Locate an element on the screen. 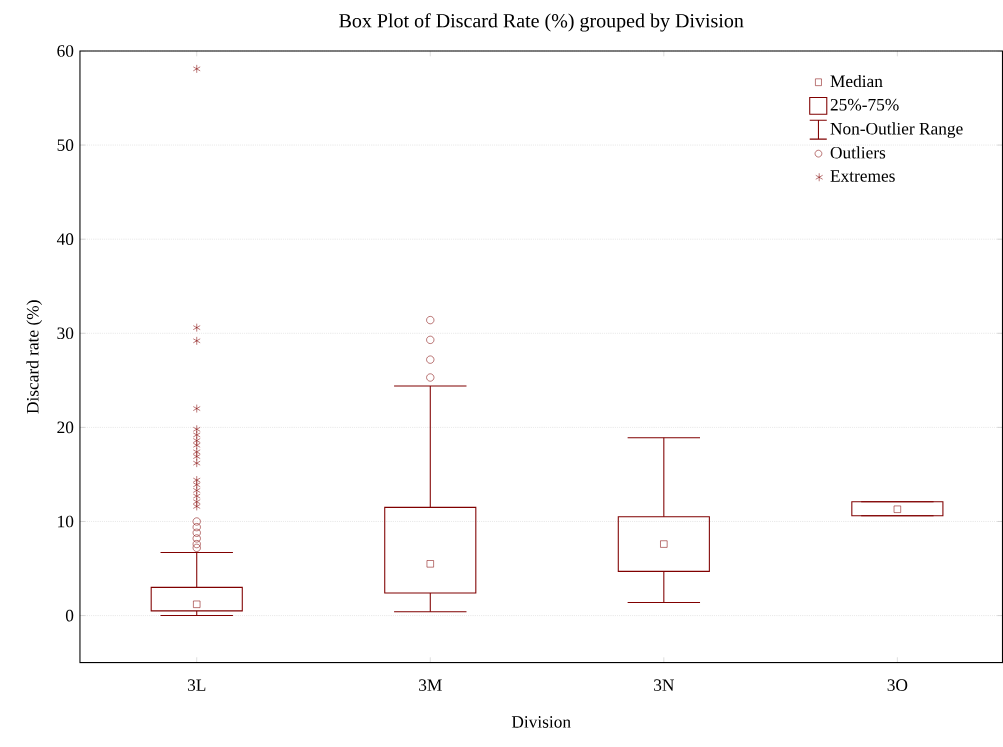 This screenshot has width=1003, height=747. annotation: 25%-75% is located at coordinates (864, 105).